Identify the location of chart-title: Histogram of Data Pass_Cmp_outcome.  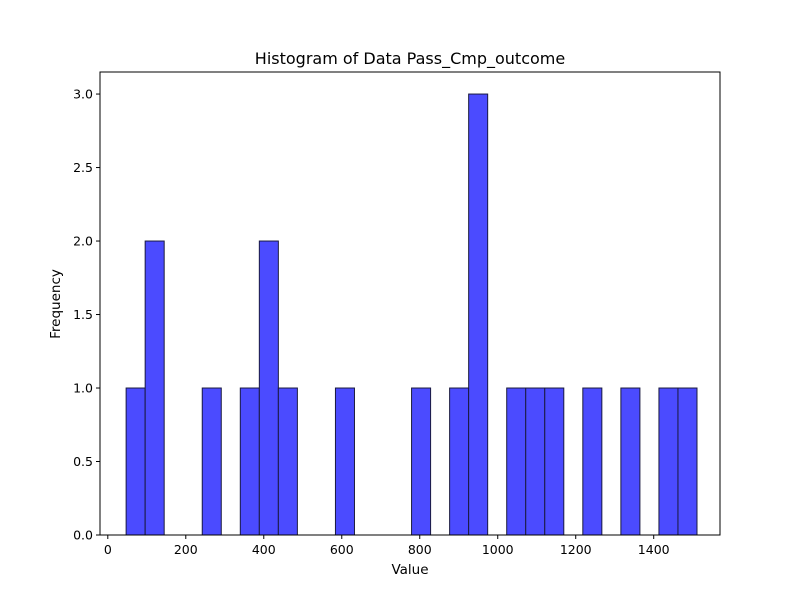
(410, 59).